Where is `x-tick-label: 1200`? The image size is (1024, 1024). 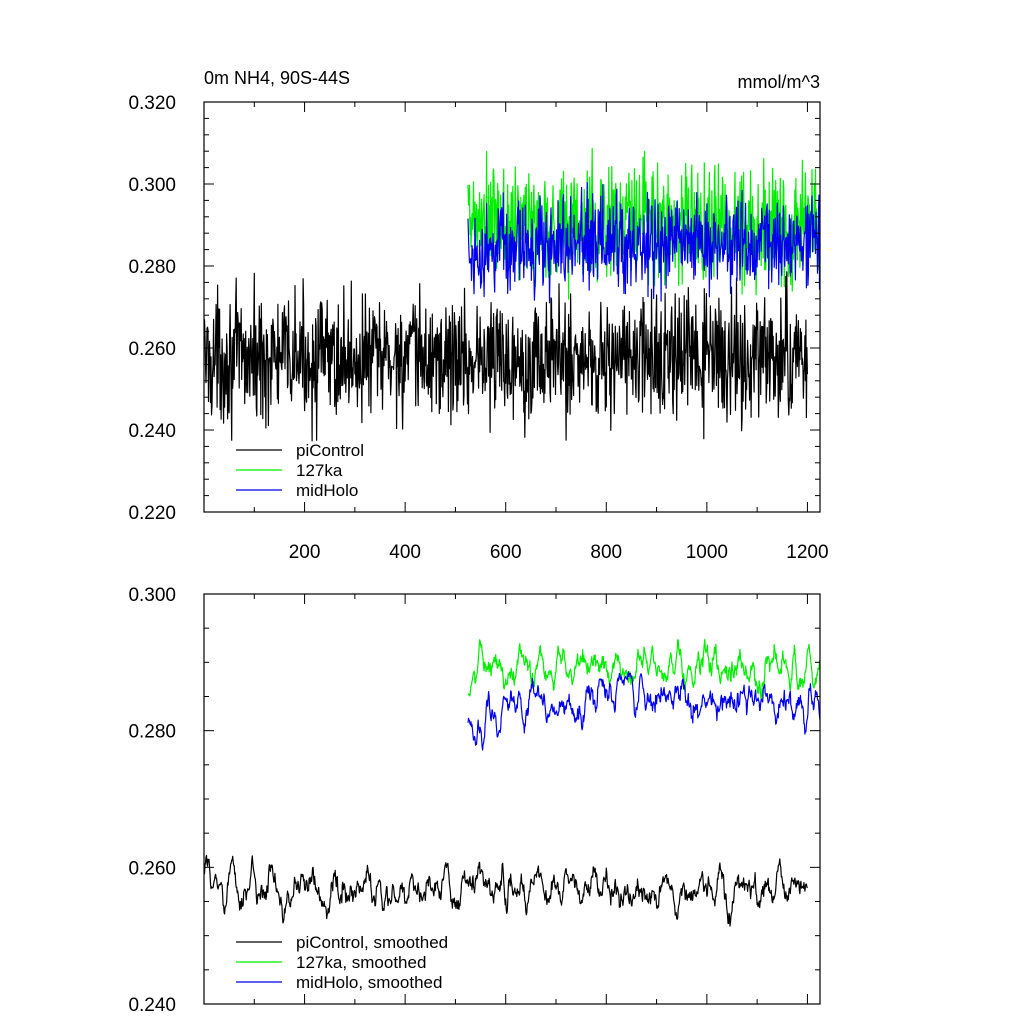
x-tick-label: 1200 is located at coordinates (807, 552).